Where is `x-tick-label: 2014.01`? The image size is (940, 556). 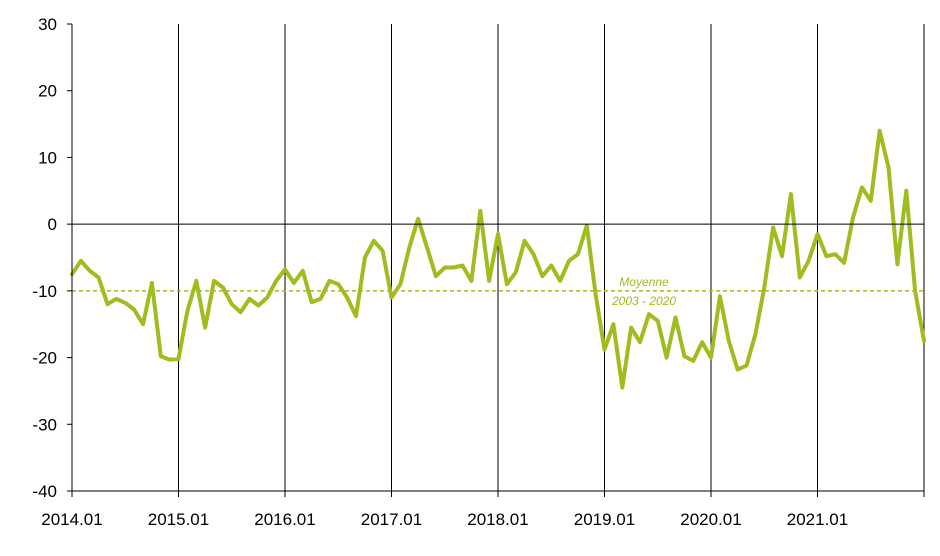
x-tick-label: 2014.01 is located at coordinates (71, 519).